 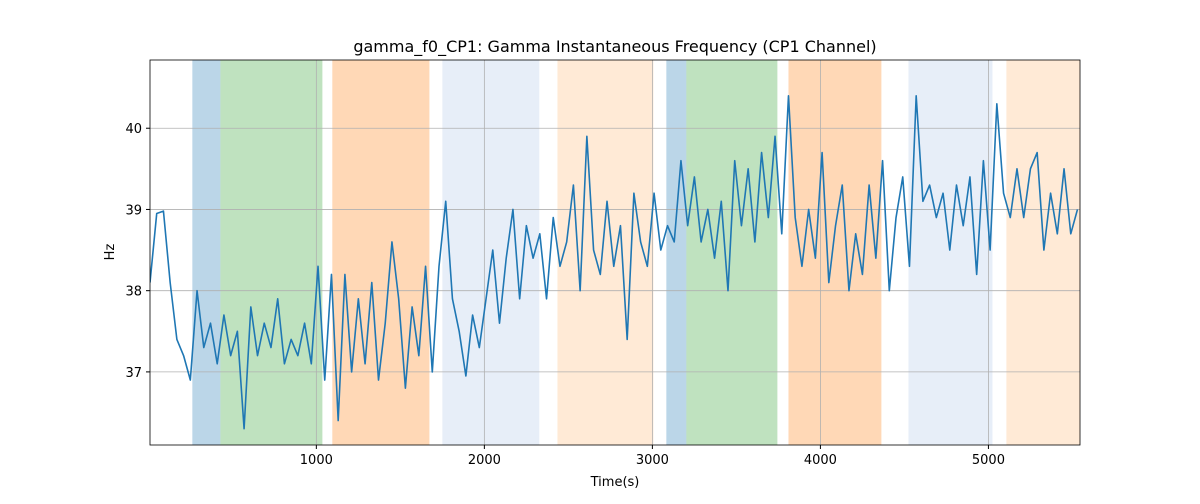 I want to click on y-tick-label: 40, so click(x=133, y=129).